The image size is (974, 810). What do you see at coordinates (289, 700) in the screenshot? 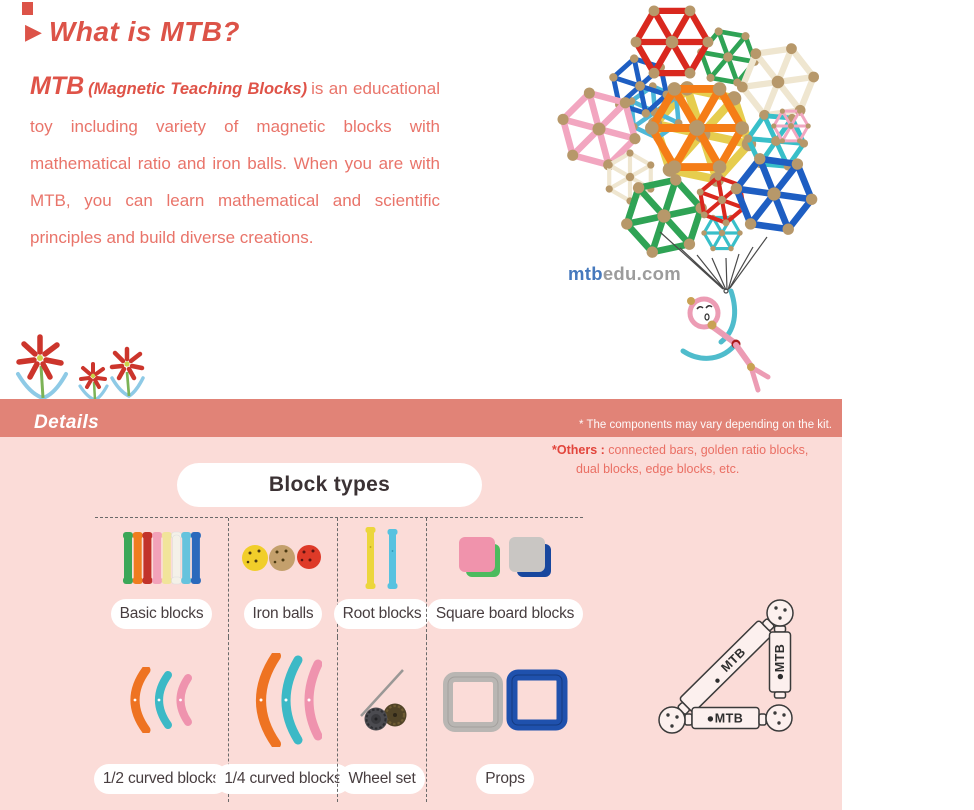
I see `quarter-curved-blocks-icon` at bounding box center [289, 700].